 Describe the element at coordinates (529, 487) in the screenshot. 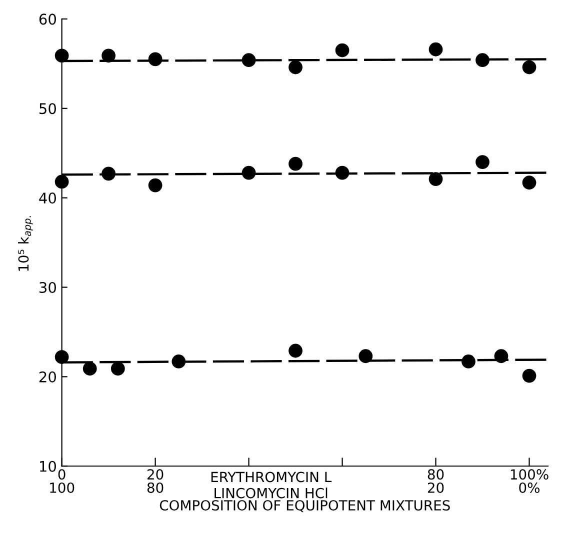

I see `x2-tick-label: 0%` at that location.